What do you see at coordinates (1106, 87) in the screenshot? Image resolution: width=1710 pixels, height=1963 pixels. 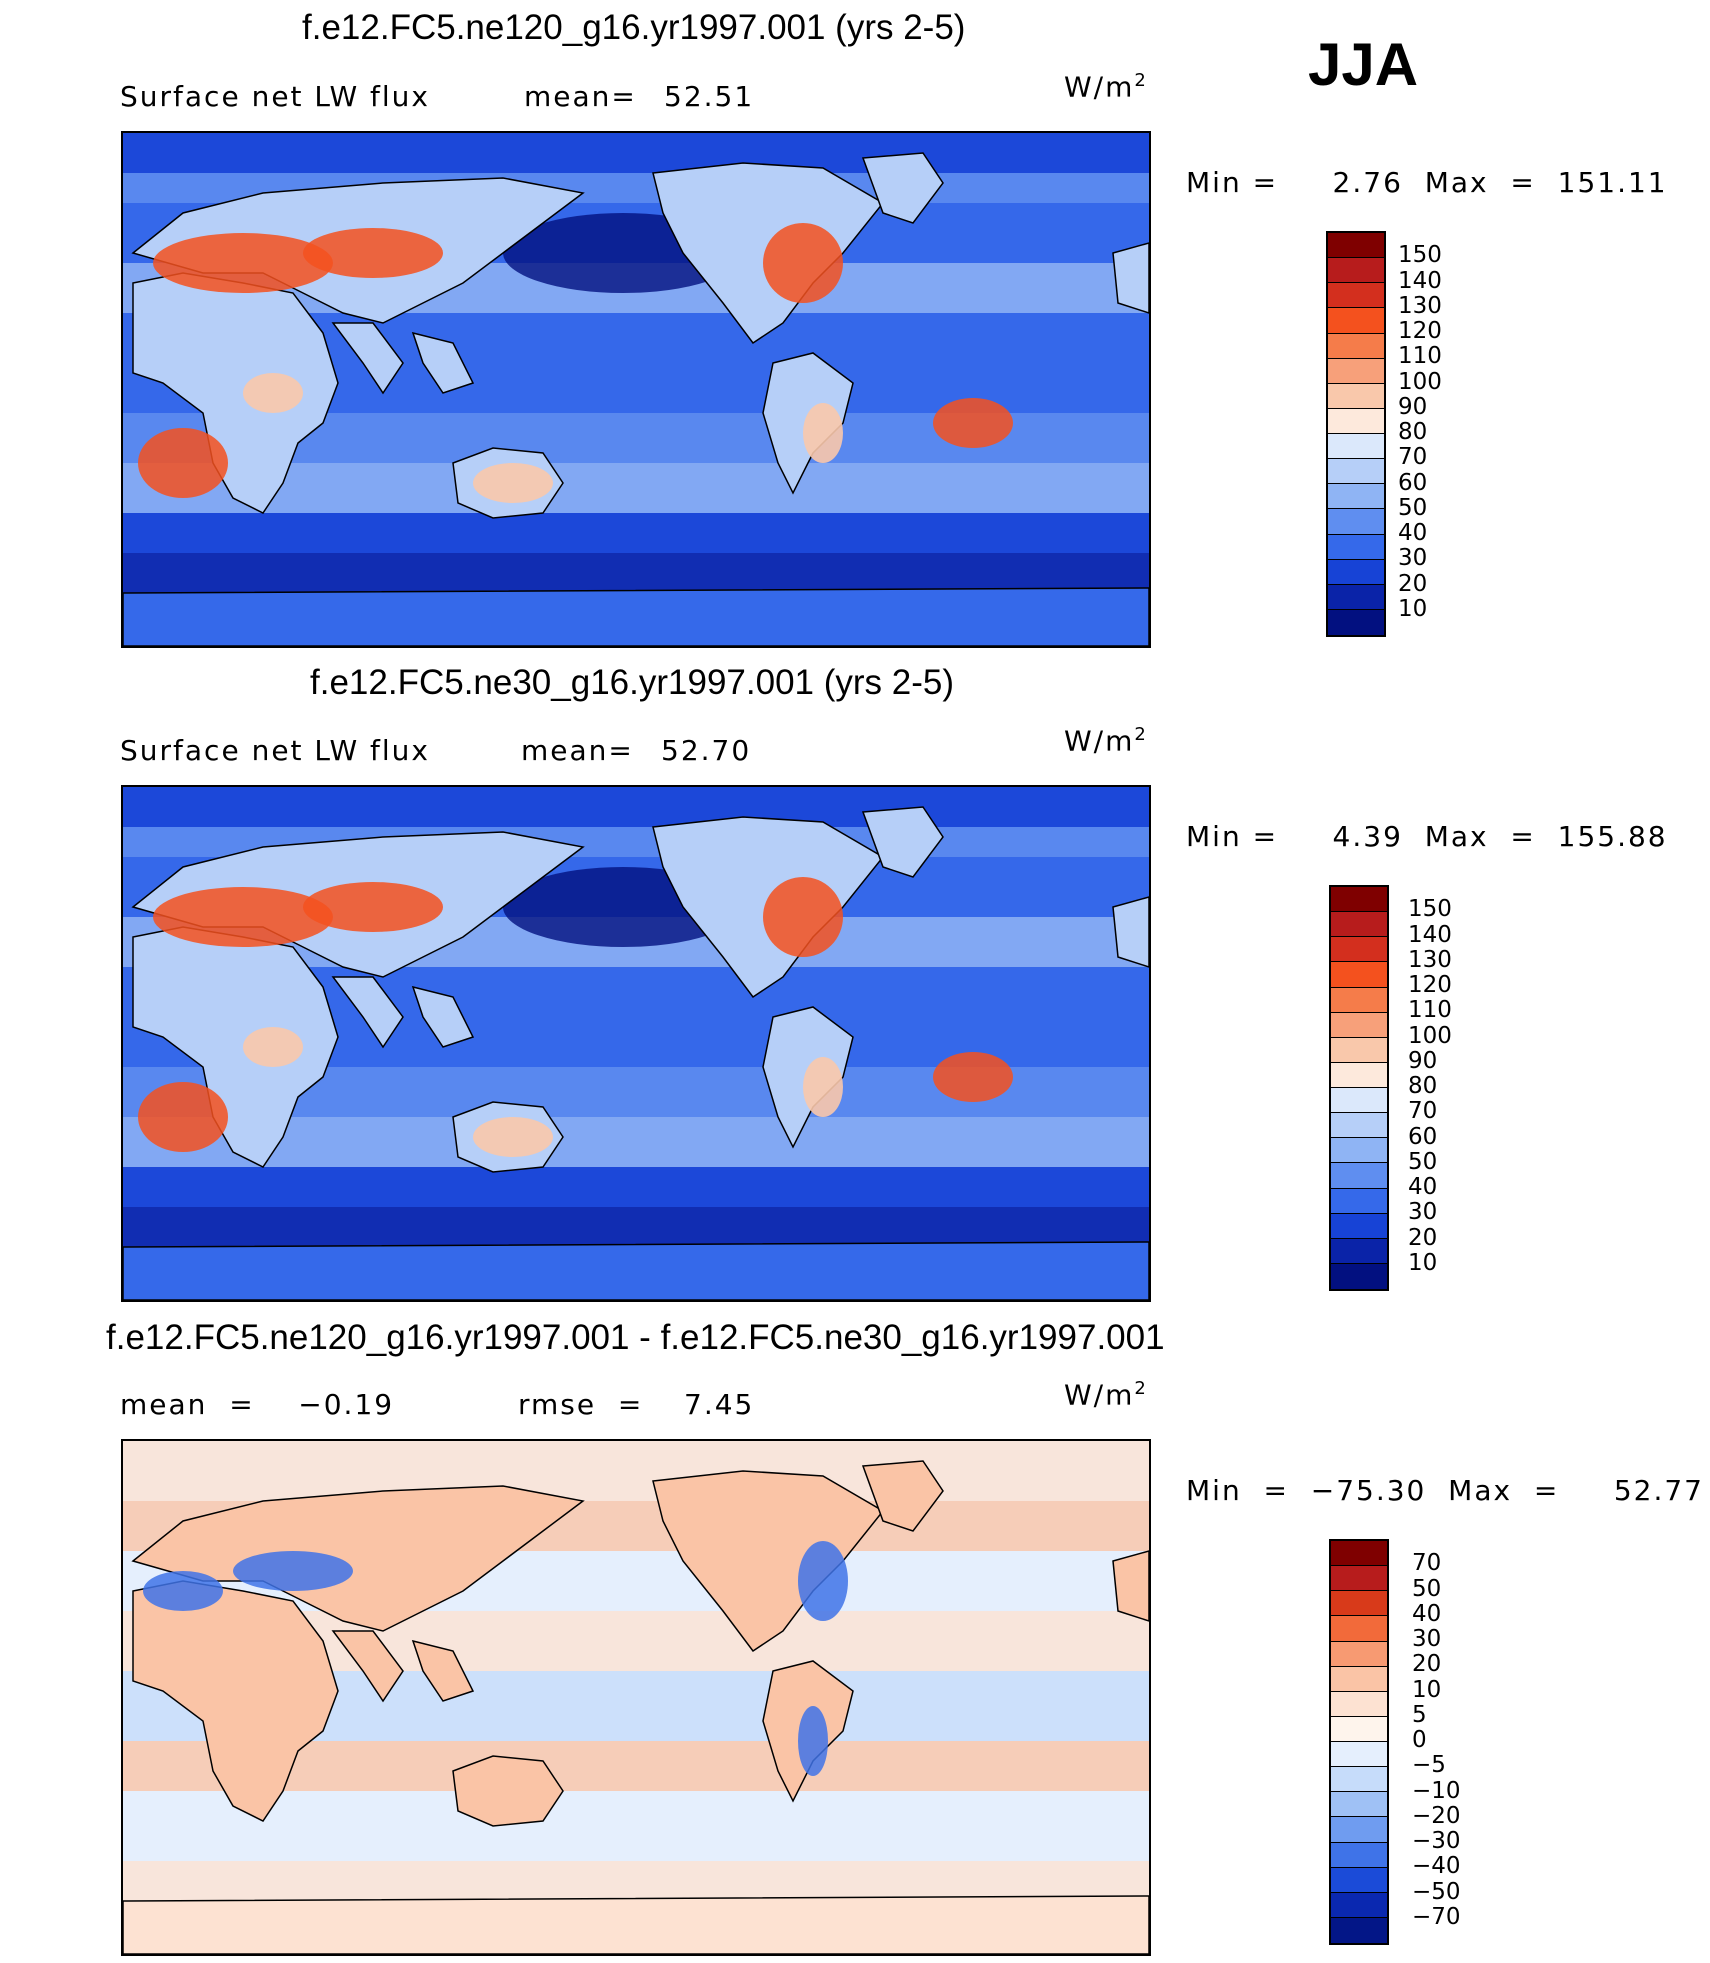 I see `panel-1-units: W/m2` at bounding box center [1106, 87].